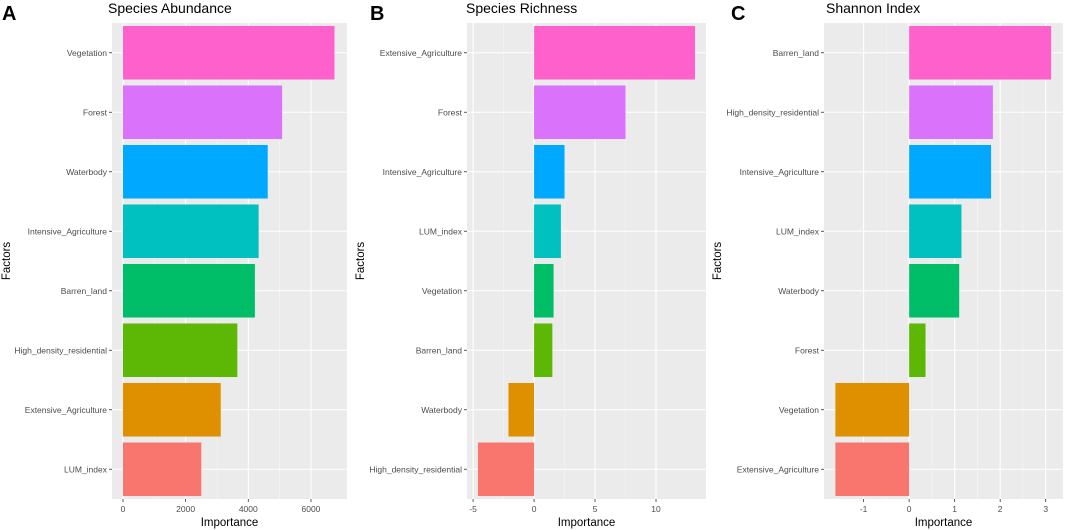 Image resolution: width=1065 pixels, height=530 pixels. What do you see at coordinates (87, 53) in the screenshot?
I see `panel-a-y-tick-label: Vegetation` at bounding box center [87, 53].